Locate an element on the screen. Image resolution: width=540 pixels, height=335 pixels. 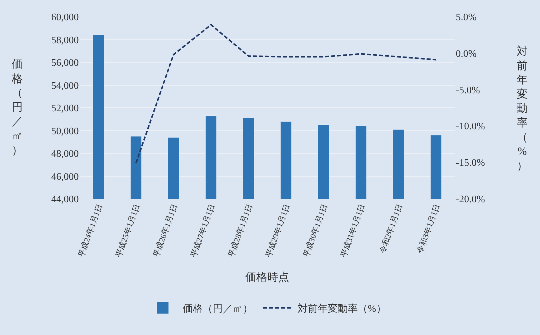
y2-tick-label: -5.0% is located at coordinates (468, 90).